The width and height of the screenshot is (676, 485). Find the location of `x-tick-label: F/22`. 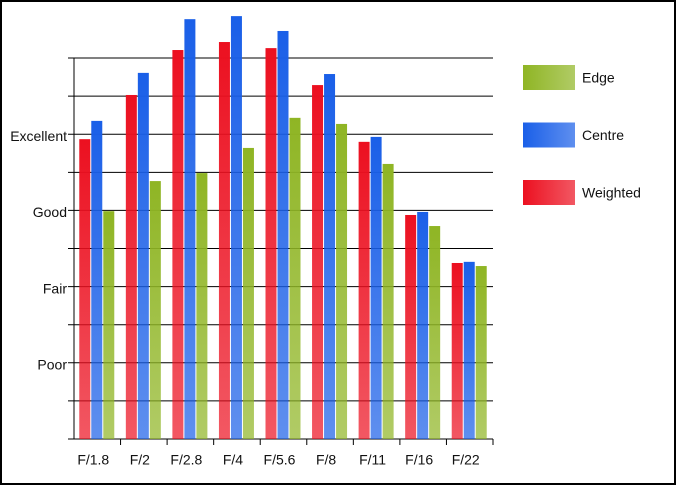

x-tick-label: F/22 is located at coordinates (466, 460).